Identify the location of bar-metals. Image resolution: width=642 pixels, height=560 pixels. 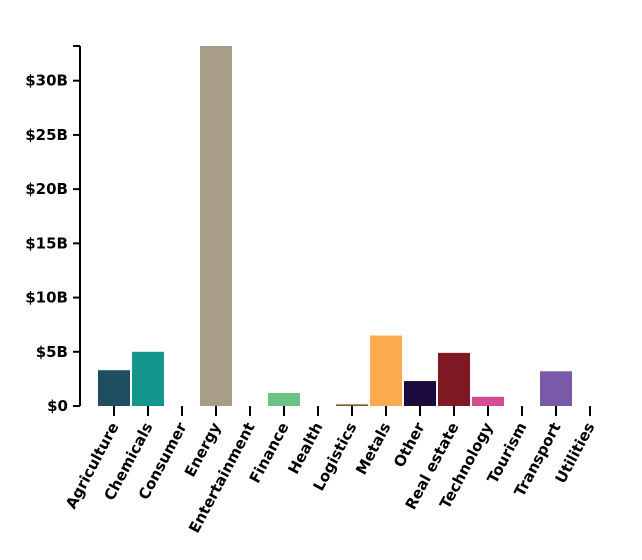
(386, 370).